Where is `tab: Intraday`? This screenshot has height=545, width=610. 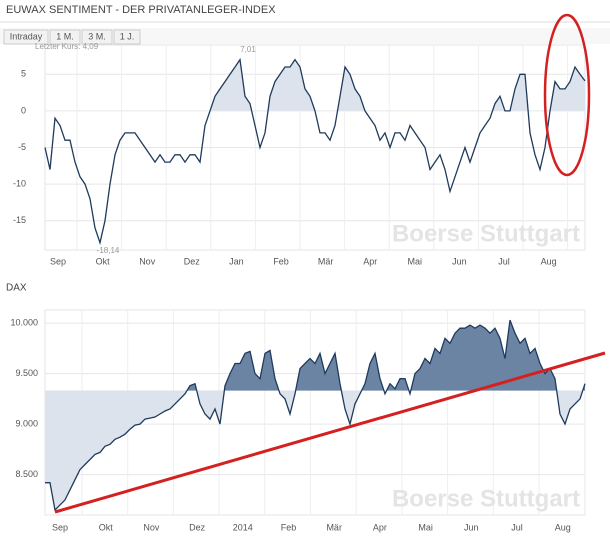
tab: Intraday is located at coordinates (26, 37).